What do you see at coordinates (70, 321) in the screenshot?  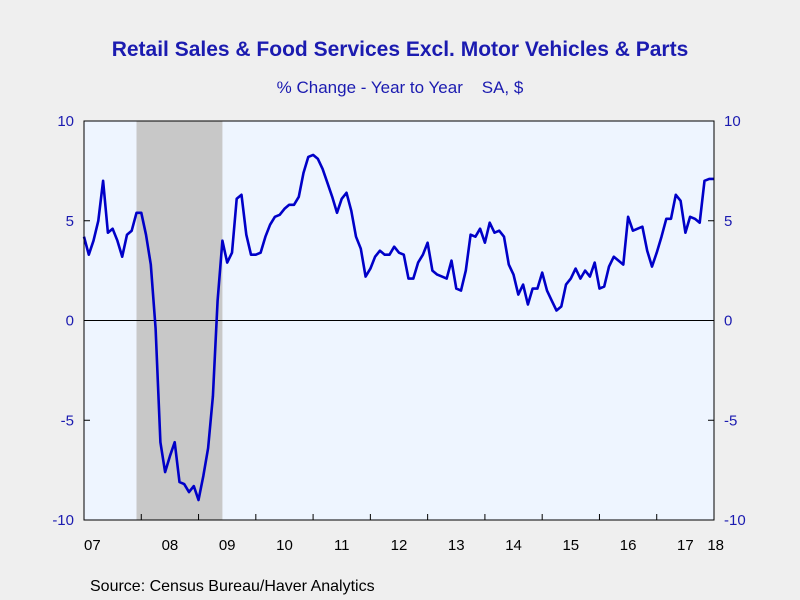 I see `y-tick-label-left: 0` at bounding box center [70, 321].